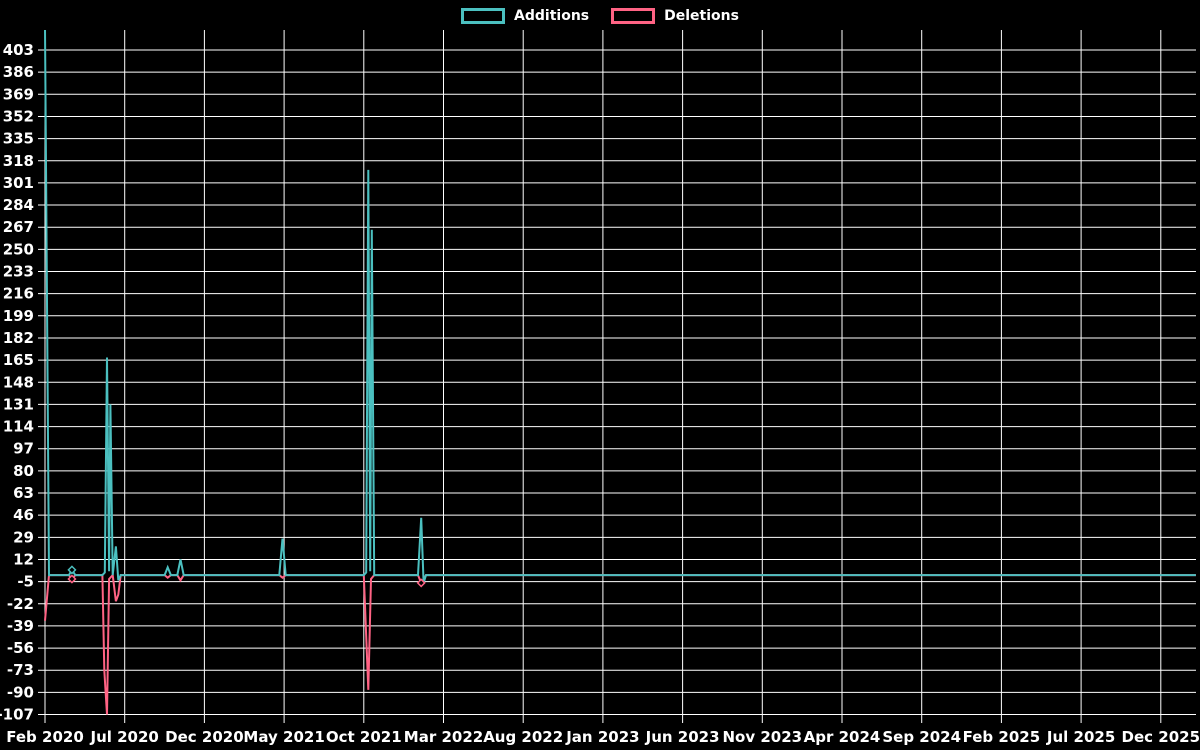  Describe the element at coordinates (45, 737) in the screenshot. I see `x-tick-label: Feb 2020` at that location.